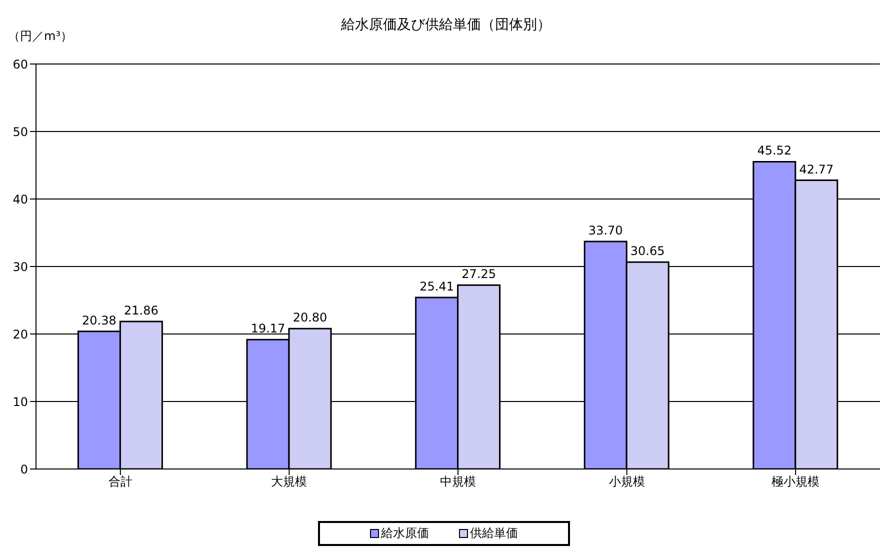 Image resolution: width=892 pixels, height=558 pixels. I want to click on text: 25.41, so click(437, 286).